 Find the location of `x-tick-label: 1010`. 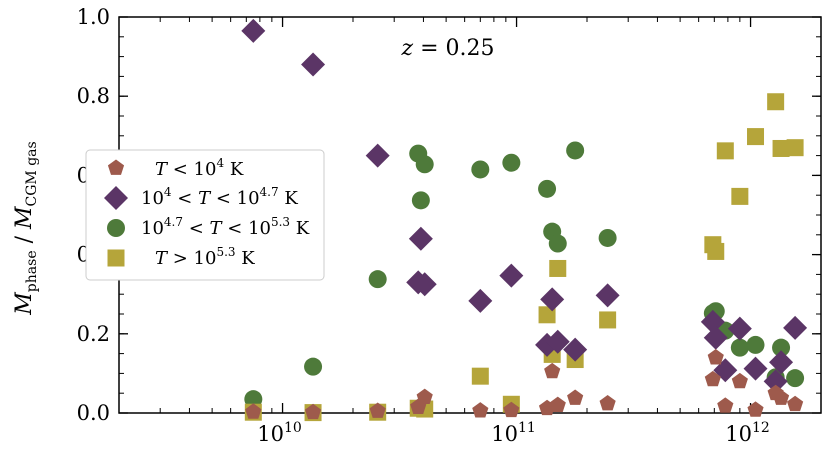

x-tick-label: 1010 is located at coordinates (279, 433).